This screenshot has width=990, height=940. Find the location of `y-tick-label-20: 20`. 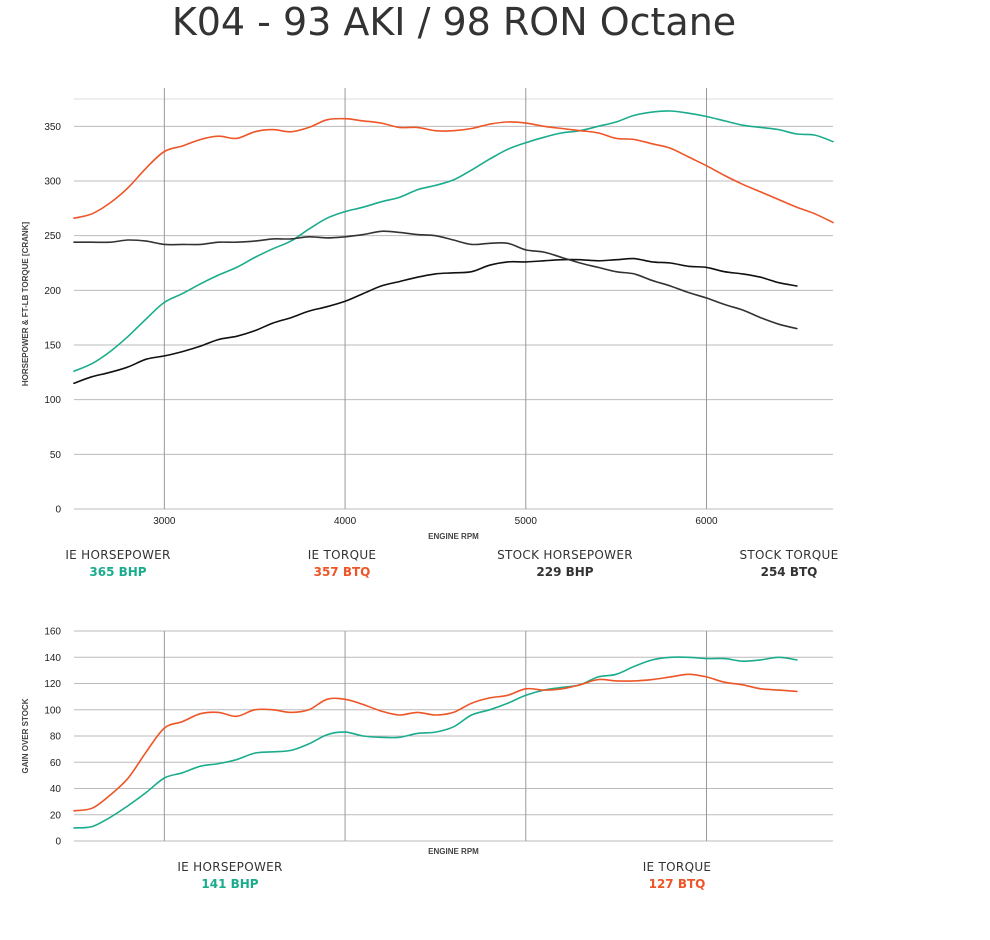

y-tick-label-20: 20 is located at coordinates (56, 815).